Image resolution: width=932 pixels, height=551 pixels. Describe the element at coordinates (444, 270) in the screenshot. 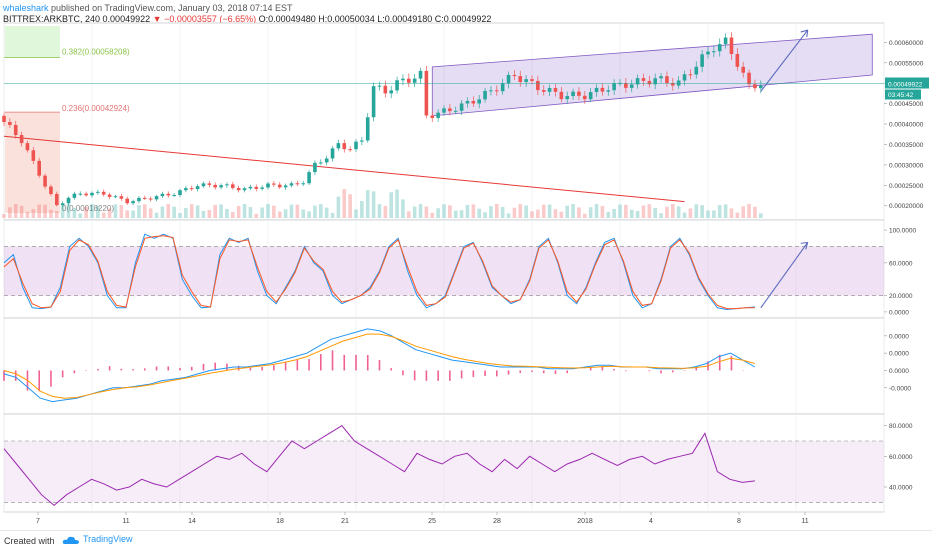

I see `stoch-band` at that location.